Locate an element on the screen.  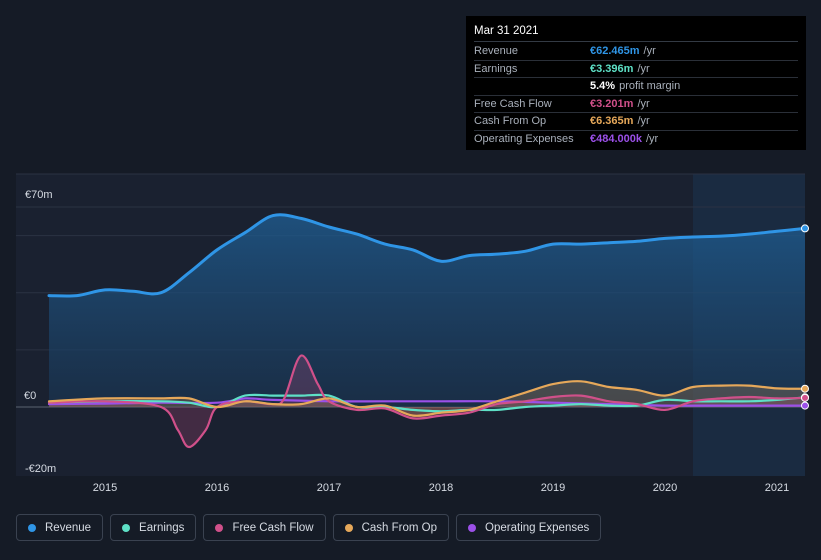
tooltip-row-free-cash-flow: Free Cash Flow €3.201m /yr is located at coordinates (636, 104).